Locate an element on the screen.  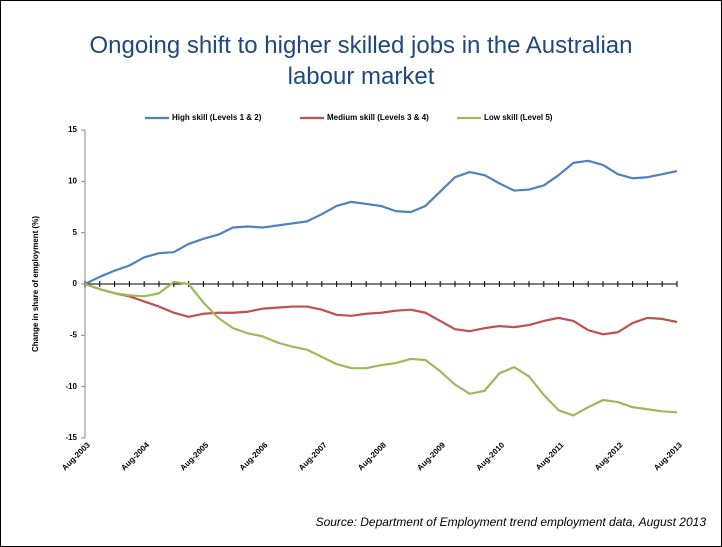
y-tick-label: -10 is located at coordinates (71, 386).